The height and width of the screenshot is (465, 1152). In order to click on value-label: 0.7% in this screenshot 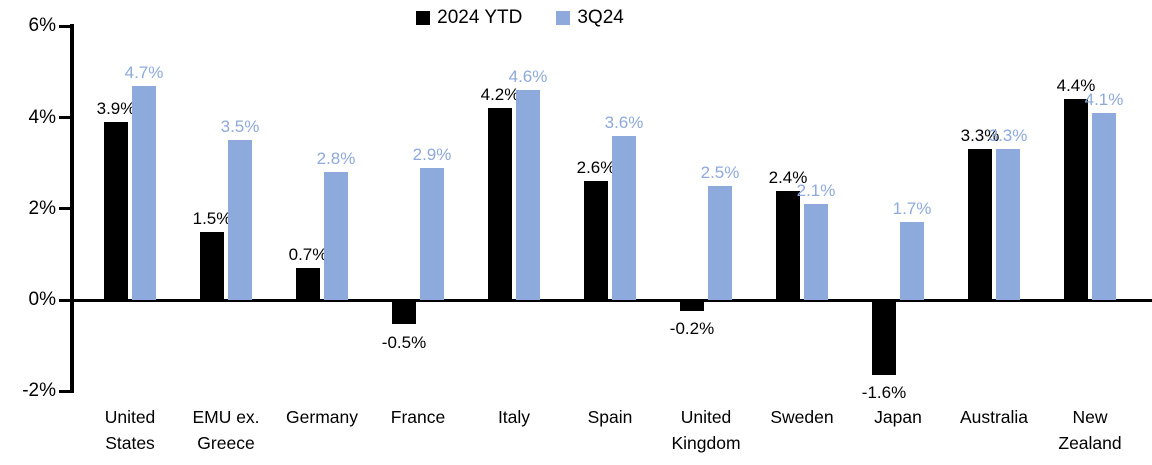, I will do `click(308, 255)`.